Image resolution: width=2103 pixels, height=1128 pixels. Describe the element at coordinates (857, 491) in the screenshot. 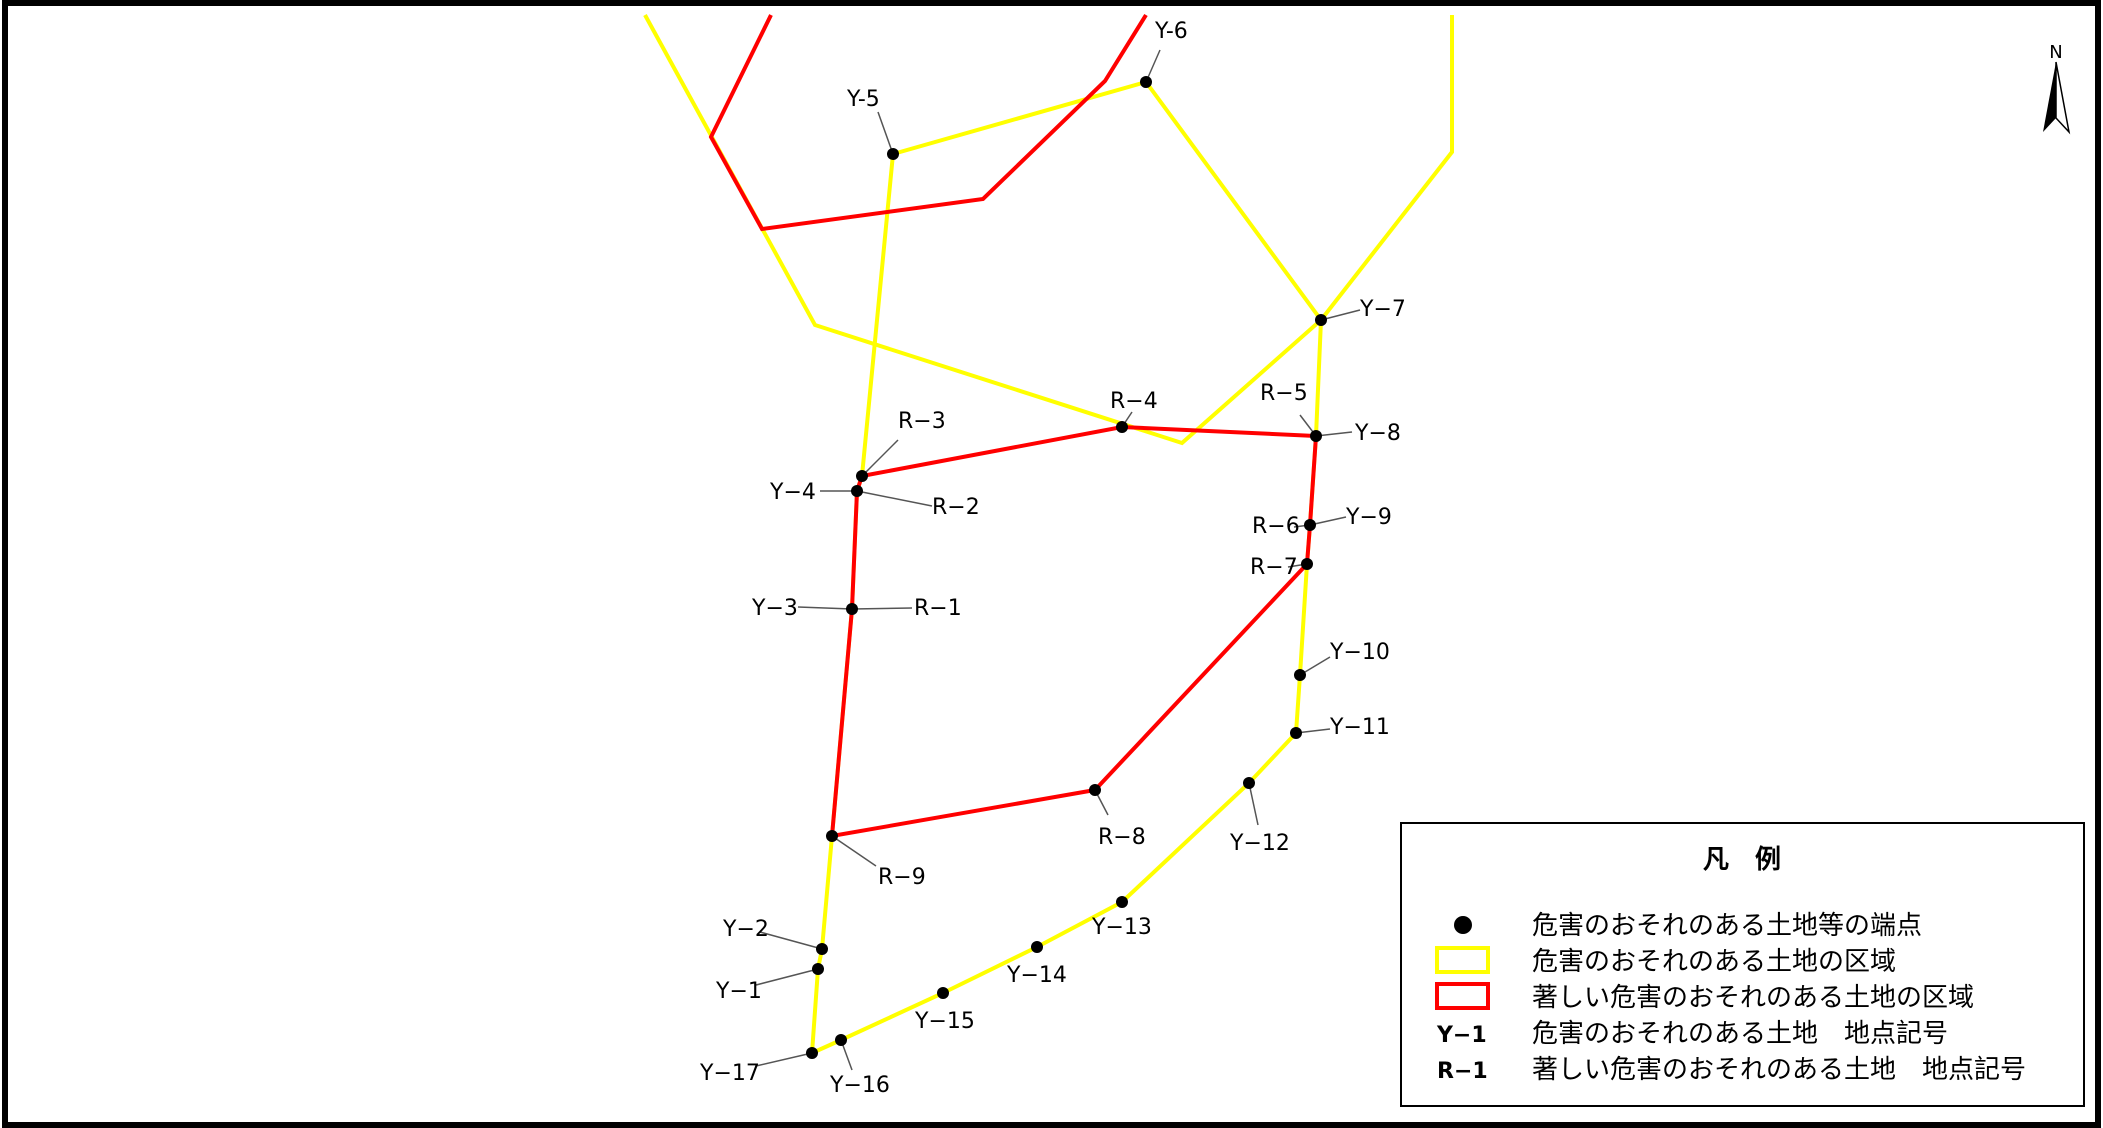

I see `point-y4-r2` at that location.